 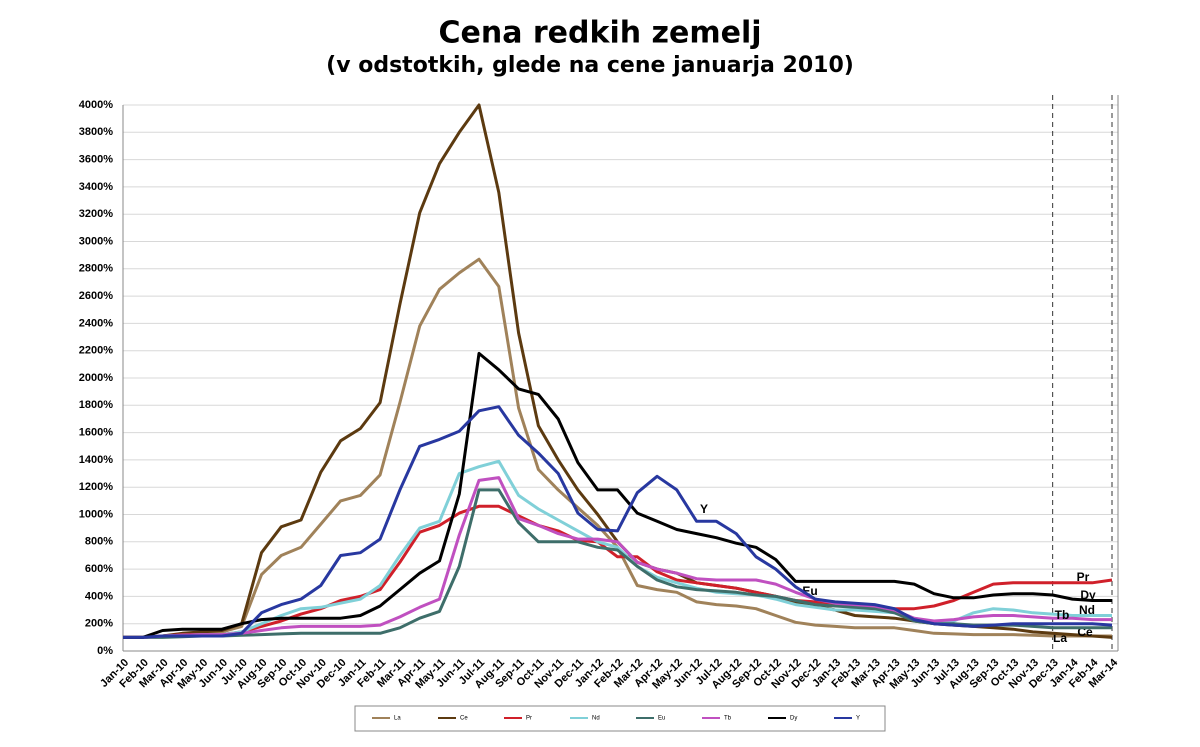 I want to click on legend-label: Y, so click(x=858, y=719).